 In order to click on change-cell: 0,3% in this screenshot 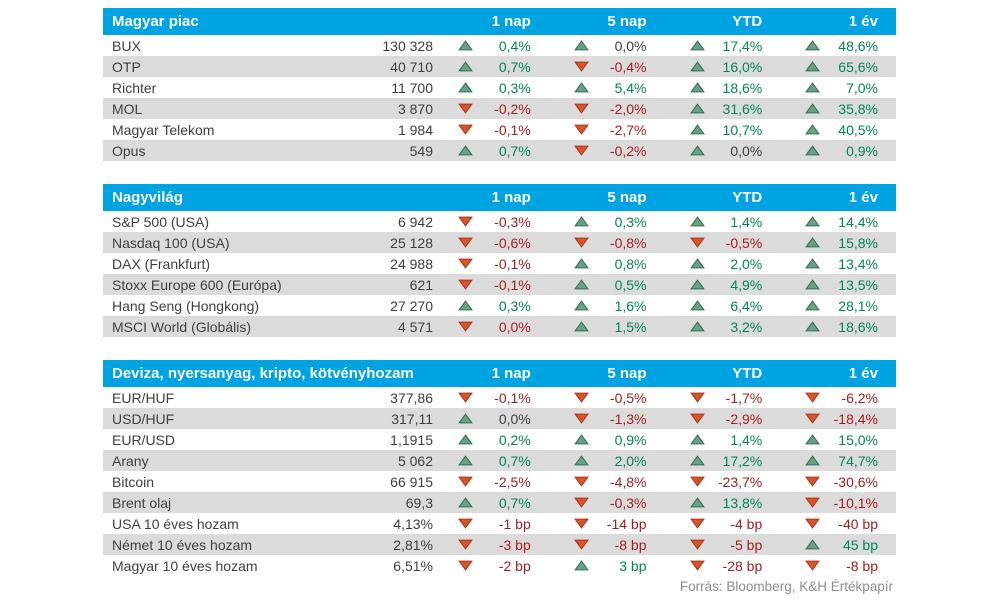, I will do `click(491, 306)`.